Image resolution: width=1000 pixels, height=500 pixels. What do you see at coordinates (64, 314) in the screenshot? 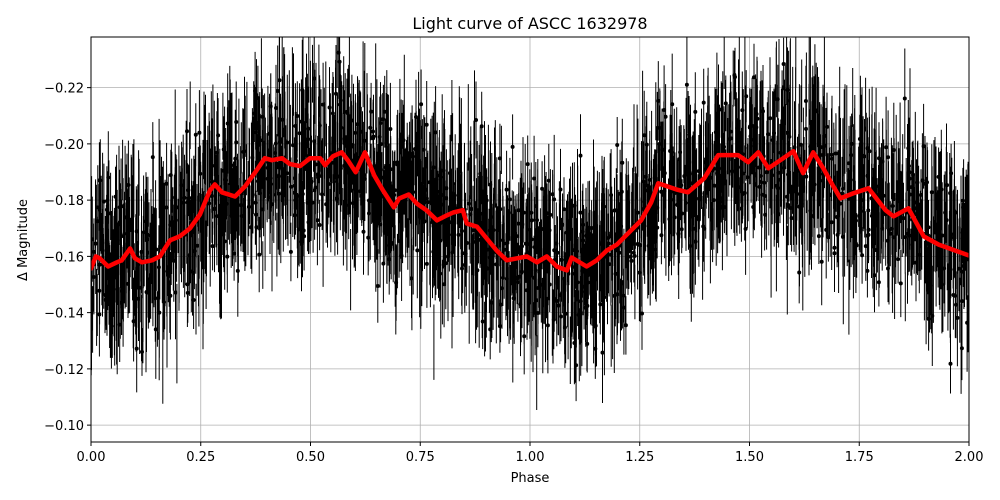
I see `y-tick-label: −0.14` at bounding box center [64, 314].